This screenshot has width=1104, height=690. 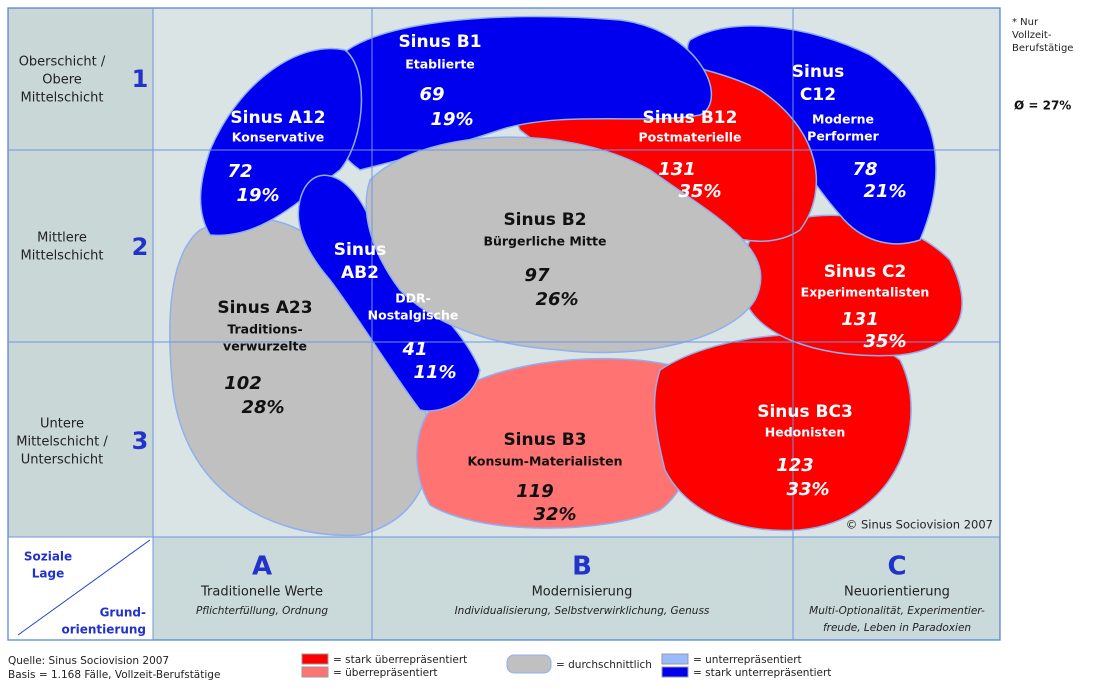 I want to click on row-label: Mittelschicht /, so click(x=62, y=442).